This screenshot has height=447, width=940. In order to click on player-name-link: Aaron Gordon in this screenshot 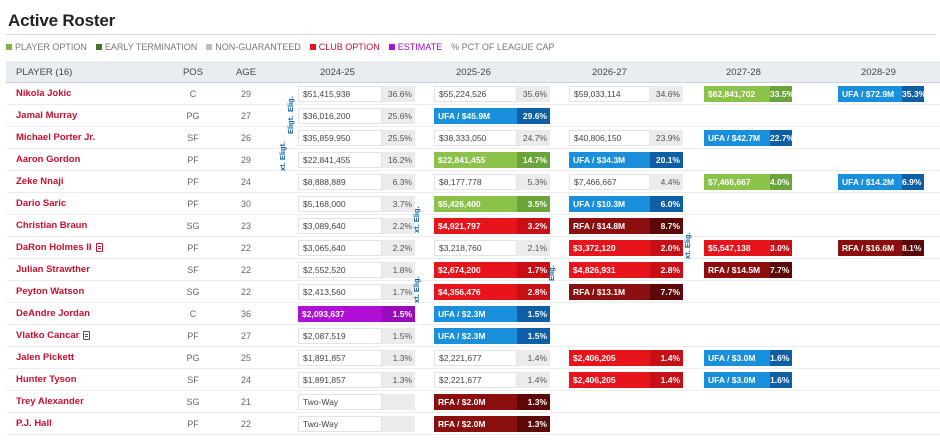, I will do `click(48, 159)`.